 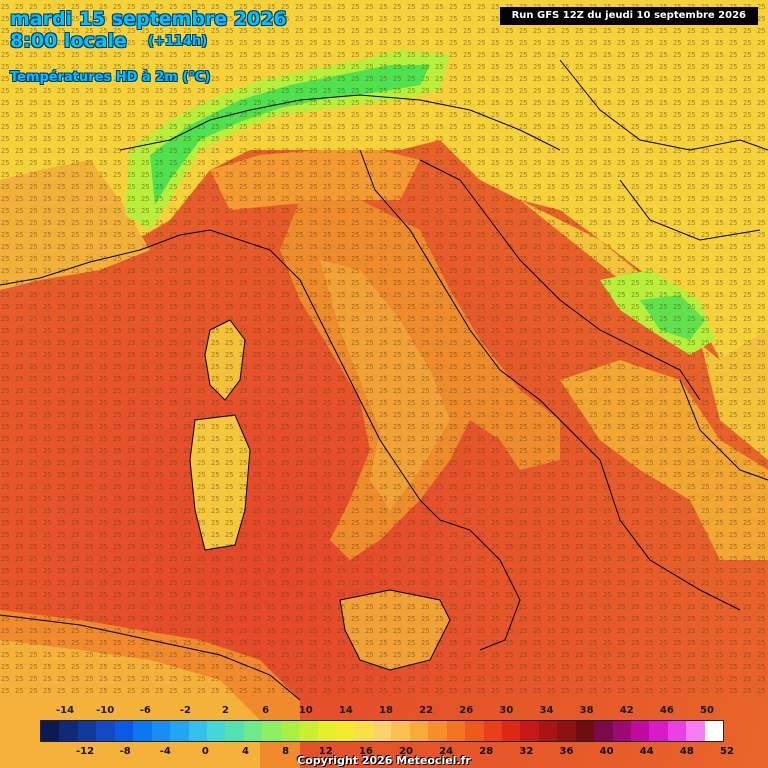 What do you see at coordinates (707, 710) in the screenshot?
I see `legend-top-label: 50` at bounding box center [707, 710].